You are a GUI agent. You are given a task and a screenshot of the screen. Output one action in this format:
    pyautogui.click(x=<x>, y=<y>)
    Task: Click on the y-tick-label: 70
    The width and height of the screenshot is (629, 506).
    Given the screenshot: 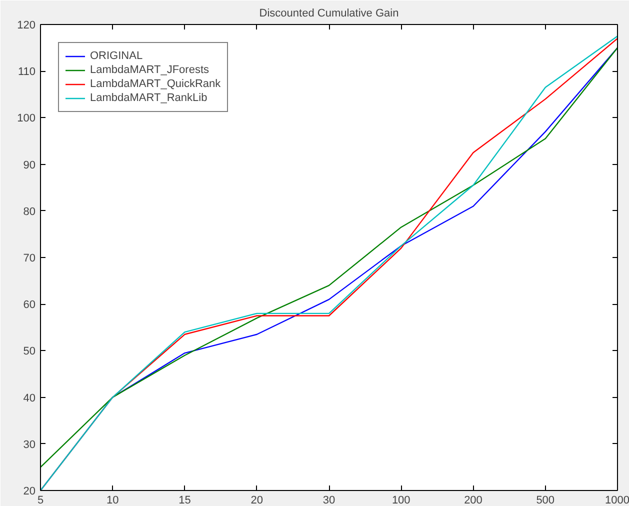 What is the action you would take?
    pyautogui.click(x=29, y=258)
    